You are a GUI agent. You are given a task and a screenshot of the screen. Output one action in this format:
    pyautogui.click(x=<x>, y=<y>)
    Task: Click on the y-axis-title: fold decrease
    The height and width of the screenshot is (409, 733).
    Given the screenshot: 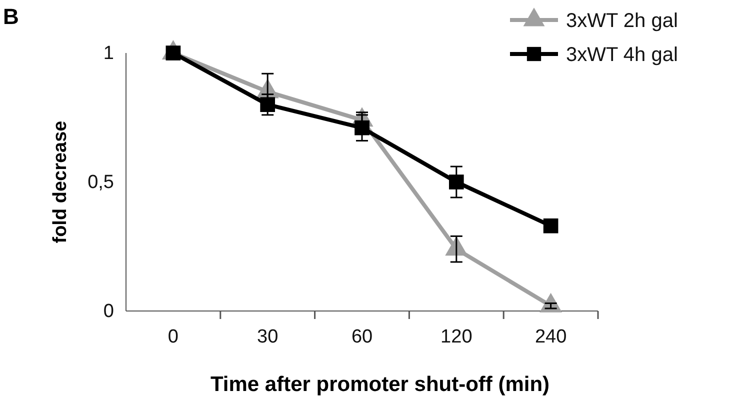 What is the action you would take?
    pyautogui.click(x=60, y=182)
    